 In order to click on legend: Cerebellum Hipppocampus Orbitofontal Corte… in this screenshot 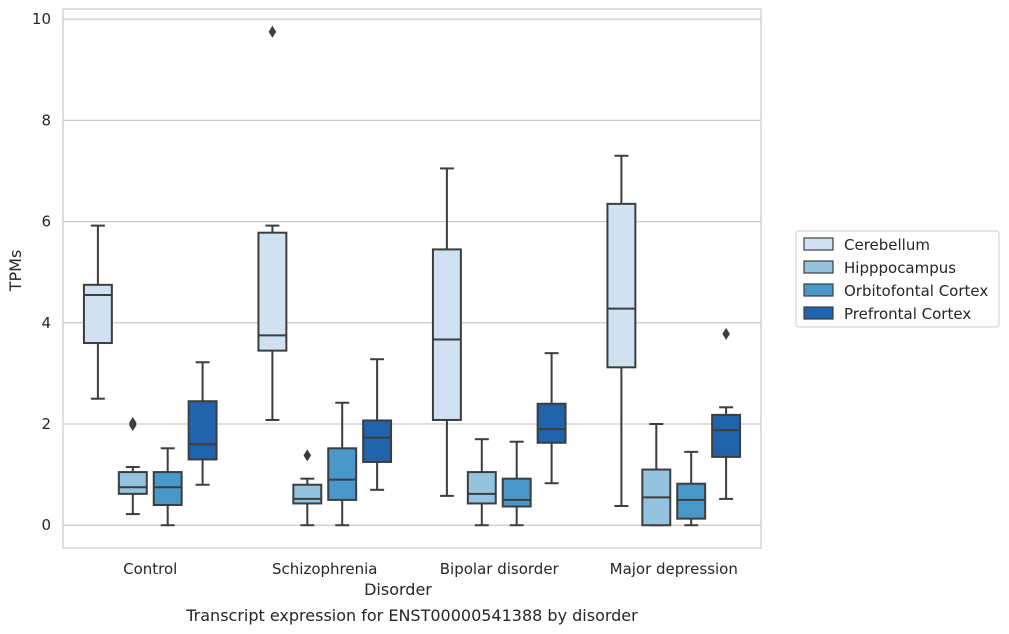, I will do `click(897, 279)`.